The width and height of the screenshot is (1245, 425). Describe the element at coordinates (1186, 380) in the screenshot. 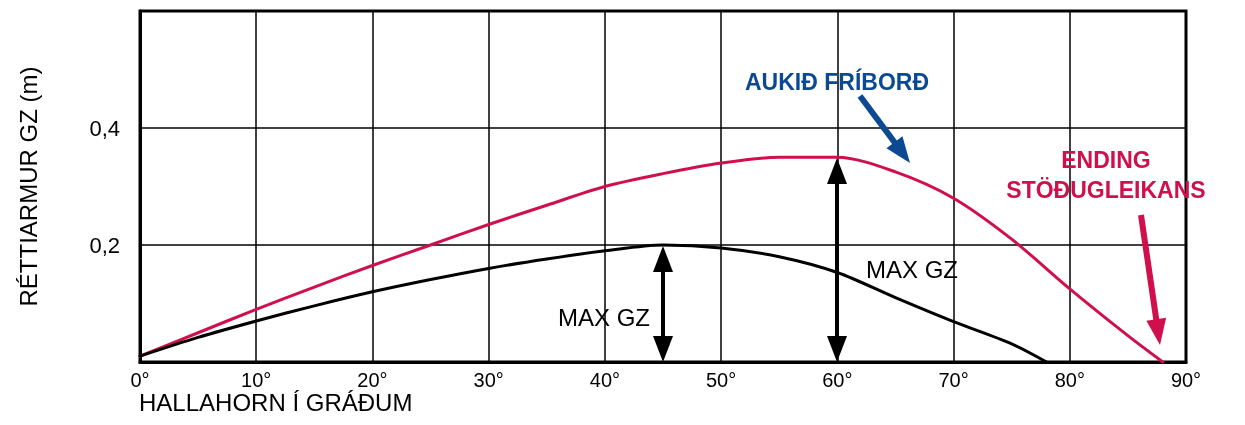

I see `x-tick-label: 90°` at that location.